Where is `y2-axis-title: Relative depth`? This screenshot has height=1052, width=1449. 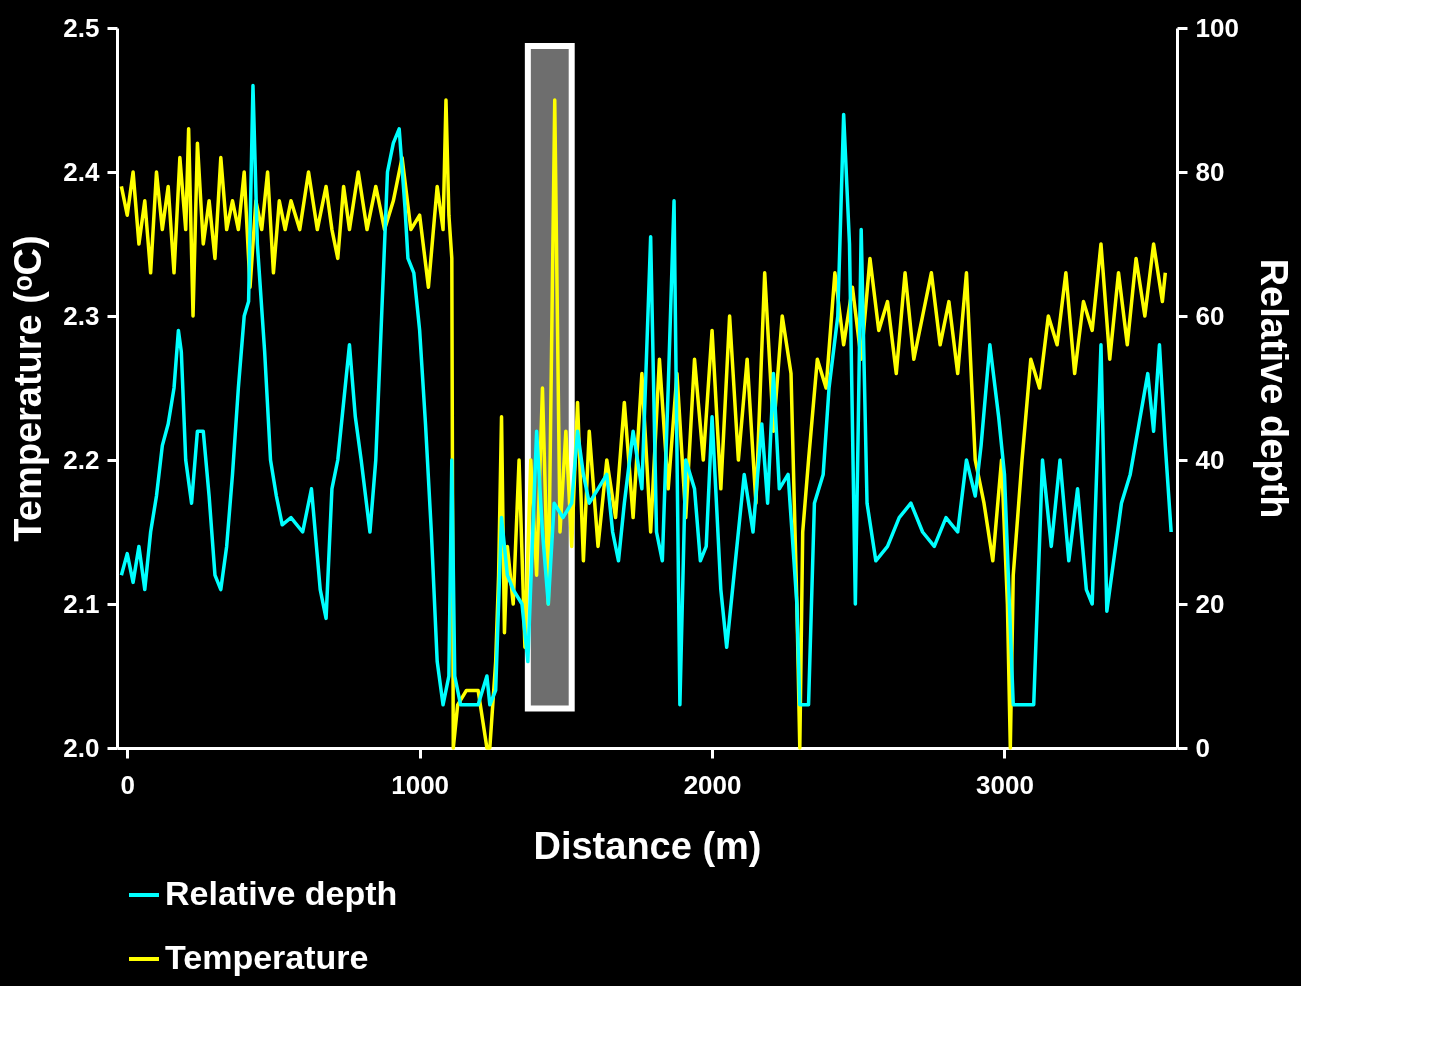
y2-axis-title: Relative depth is located at coordinates (1273, 388).